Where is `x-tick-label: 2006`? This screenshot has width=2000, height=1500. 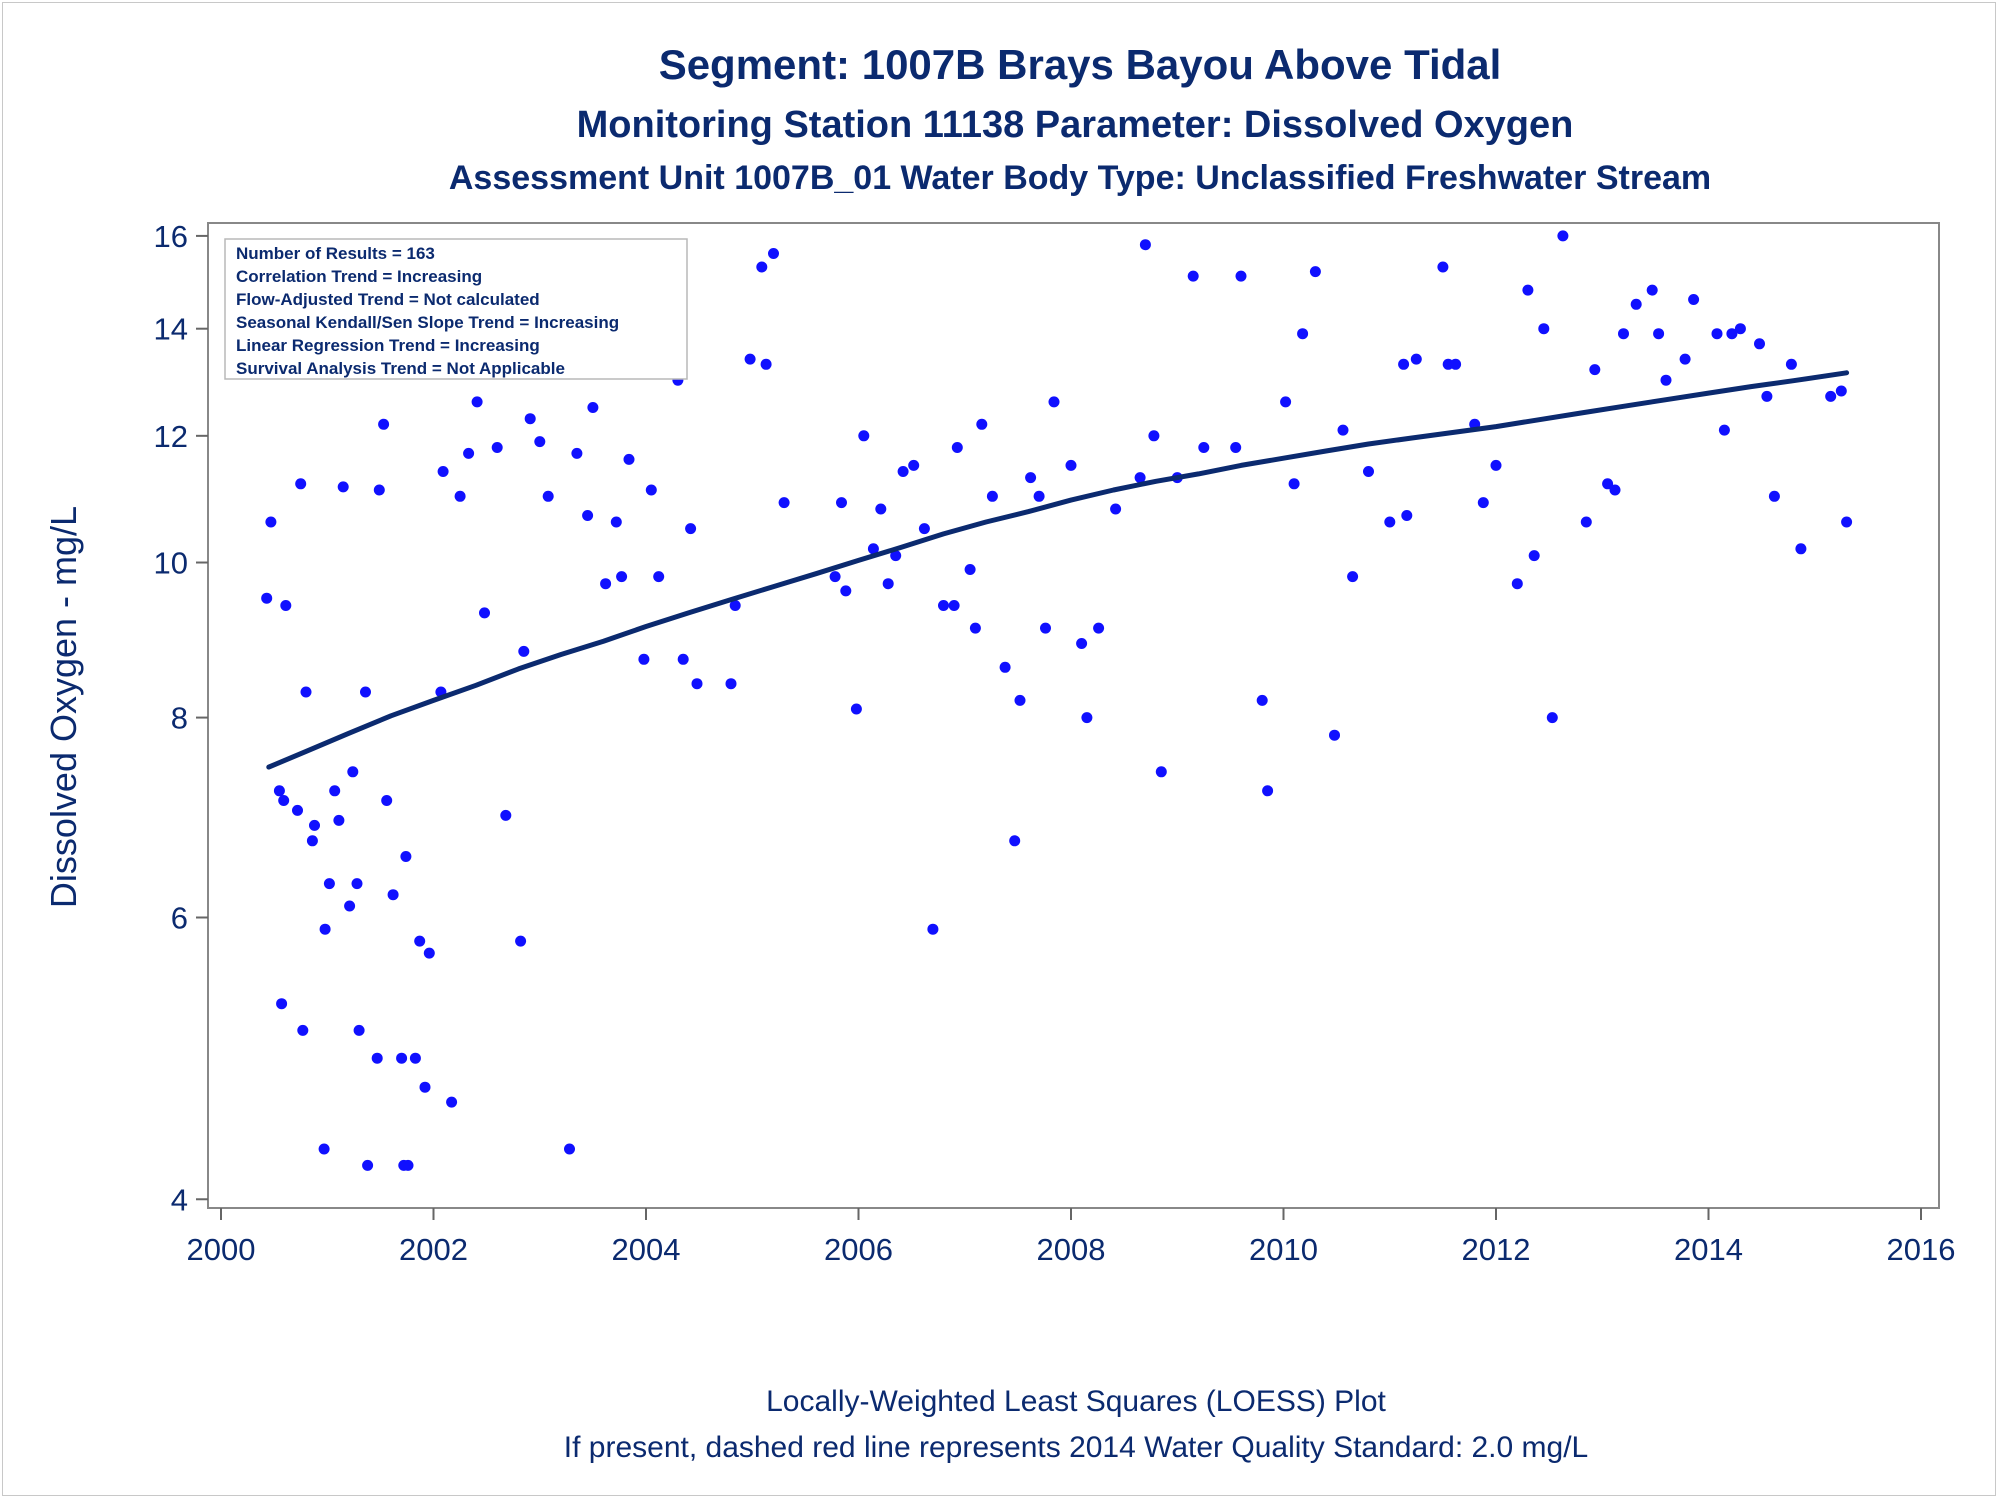 x-tick-label: 2006 is located at coordinates (858, 1249).